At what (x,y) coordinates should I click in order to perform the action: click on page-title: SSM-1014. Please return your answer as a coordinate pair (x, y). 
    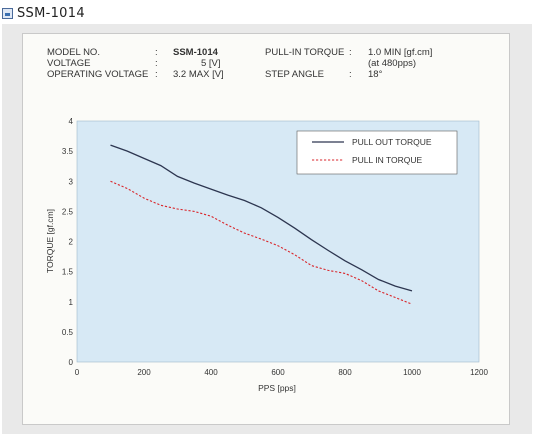
    Looking at the image, I should click on (51, 13).